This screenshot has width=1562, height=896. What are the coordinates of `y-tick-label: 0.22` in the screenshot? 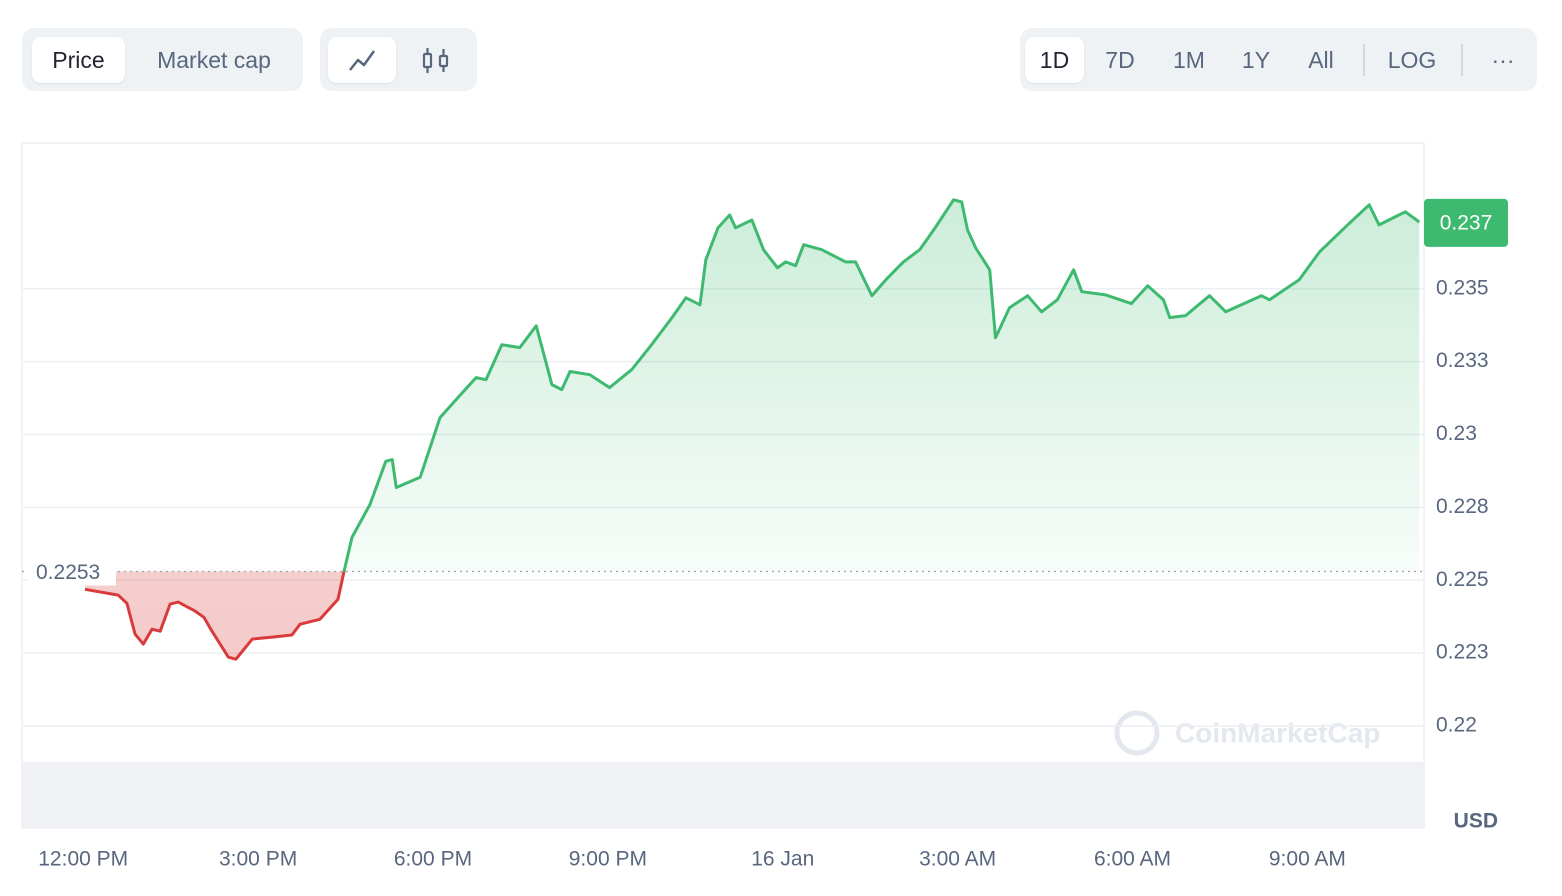 It's located at (1456, 725).